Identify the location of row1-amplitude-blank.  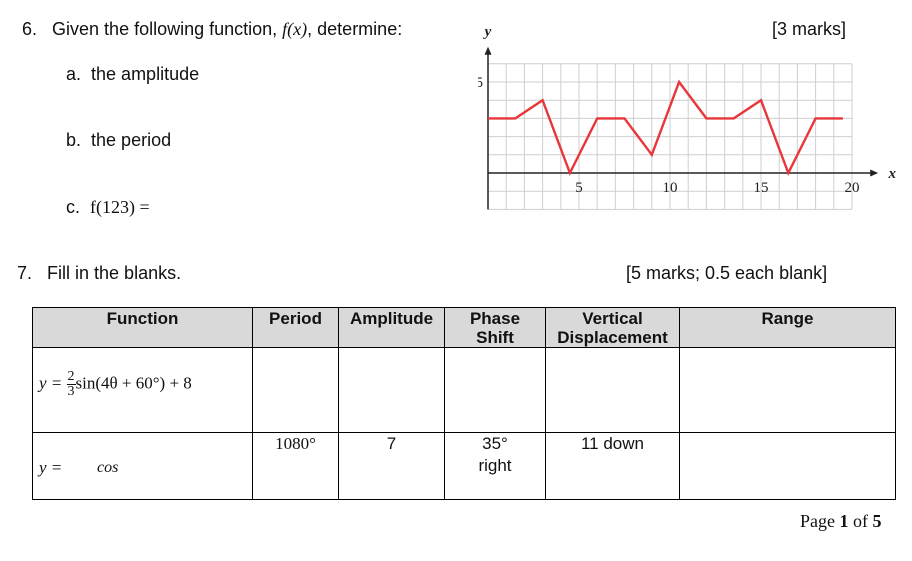
(391, 390).